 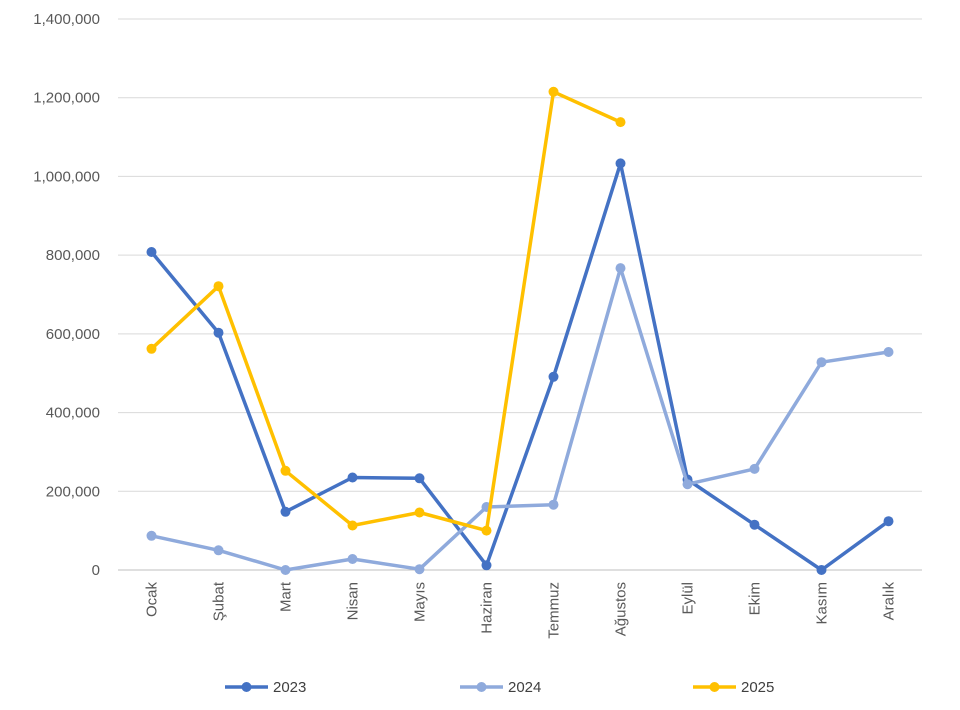 I want to click on data-point-2025-Temmuz, so click(x=553, y=91).